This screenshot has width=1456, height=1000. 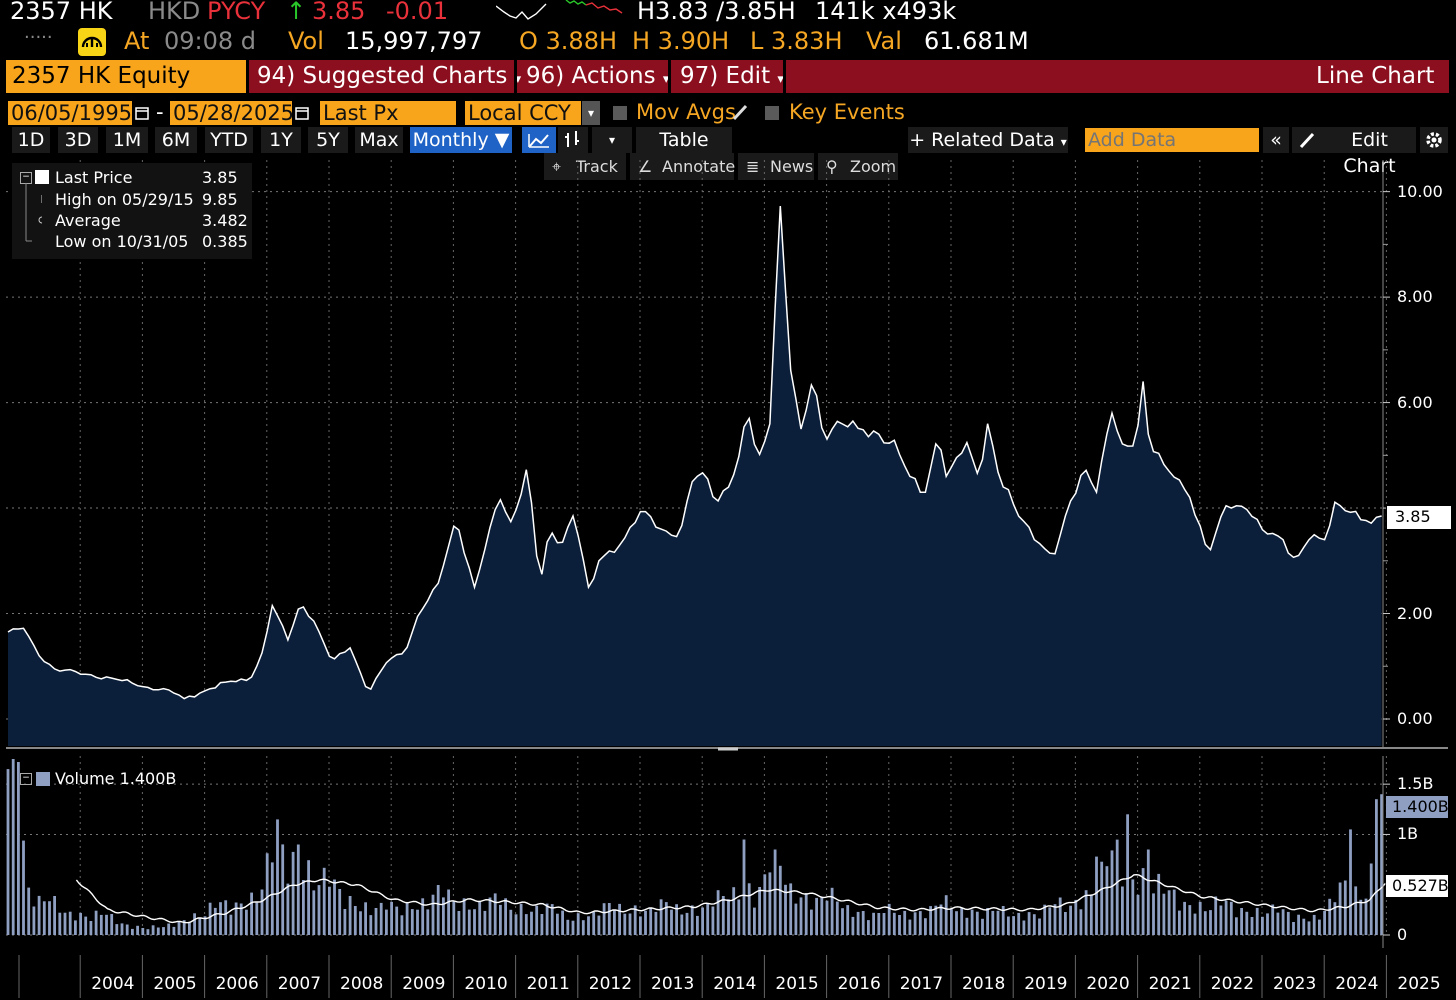 I want to click on zoom-tool: ⚲ Zoom, so click(x=858, y=166).